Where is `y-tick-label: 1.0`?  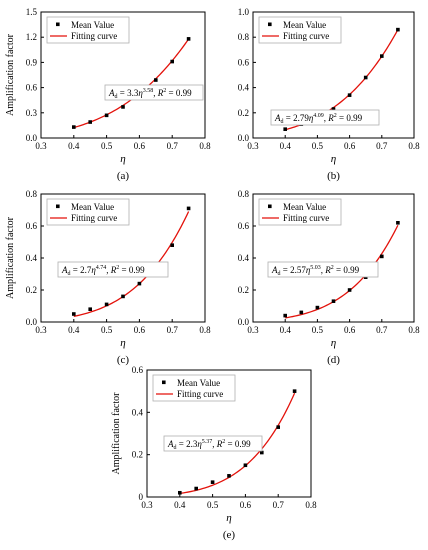 y-tick-label: 1.0 is located at coordinates (244, 12).